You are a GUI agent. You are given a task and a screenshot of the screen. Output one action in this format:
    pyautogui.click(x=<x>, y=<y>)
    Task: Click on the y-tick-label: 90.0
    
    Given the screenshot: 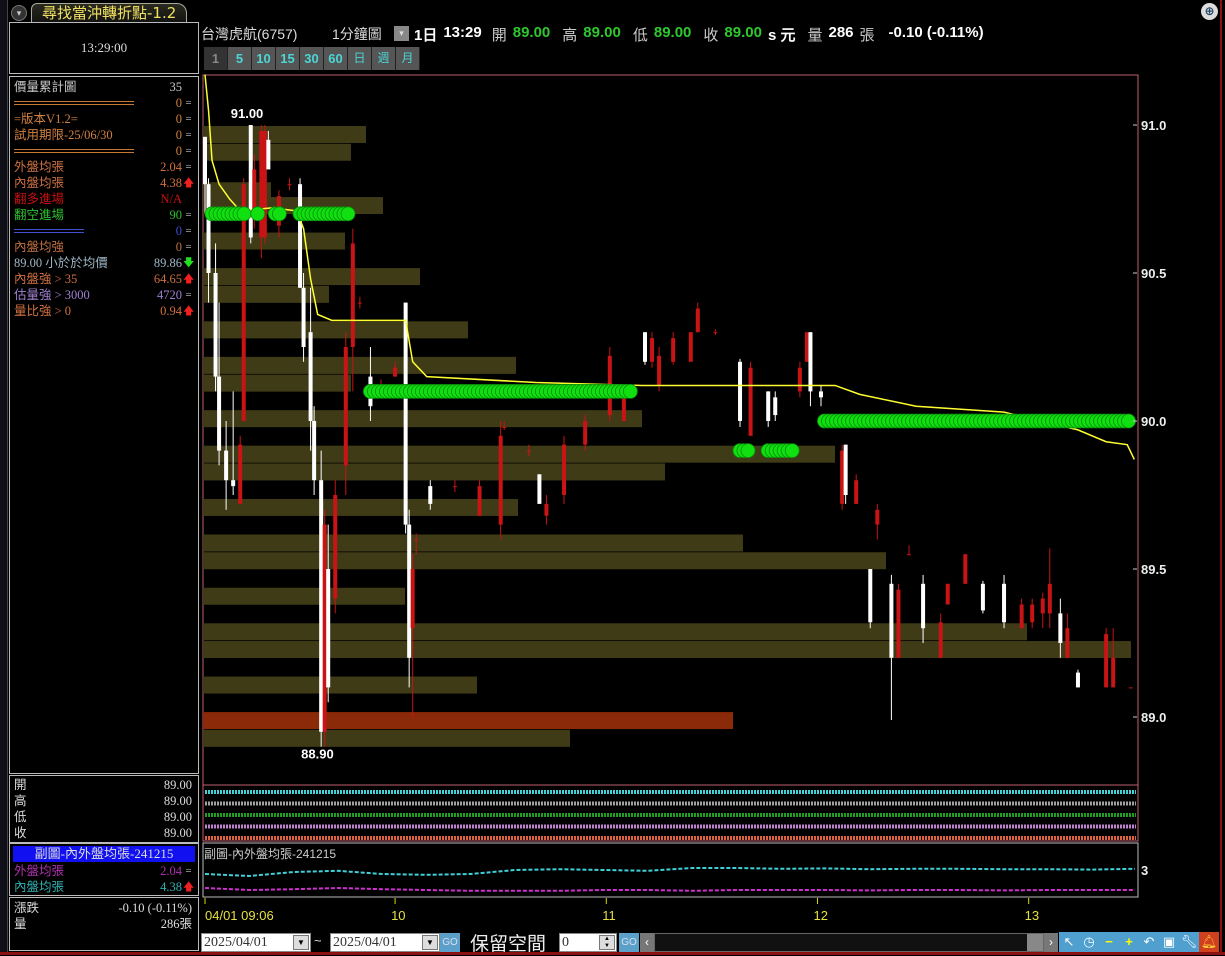 What is the action you would take?
    pyautogui.click(x=1153, y=421)
    